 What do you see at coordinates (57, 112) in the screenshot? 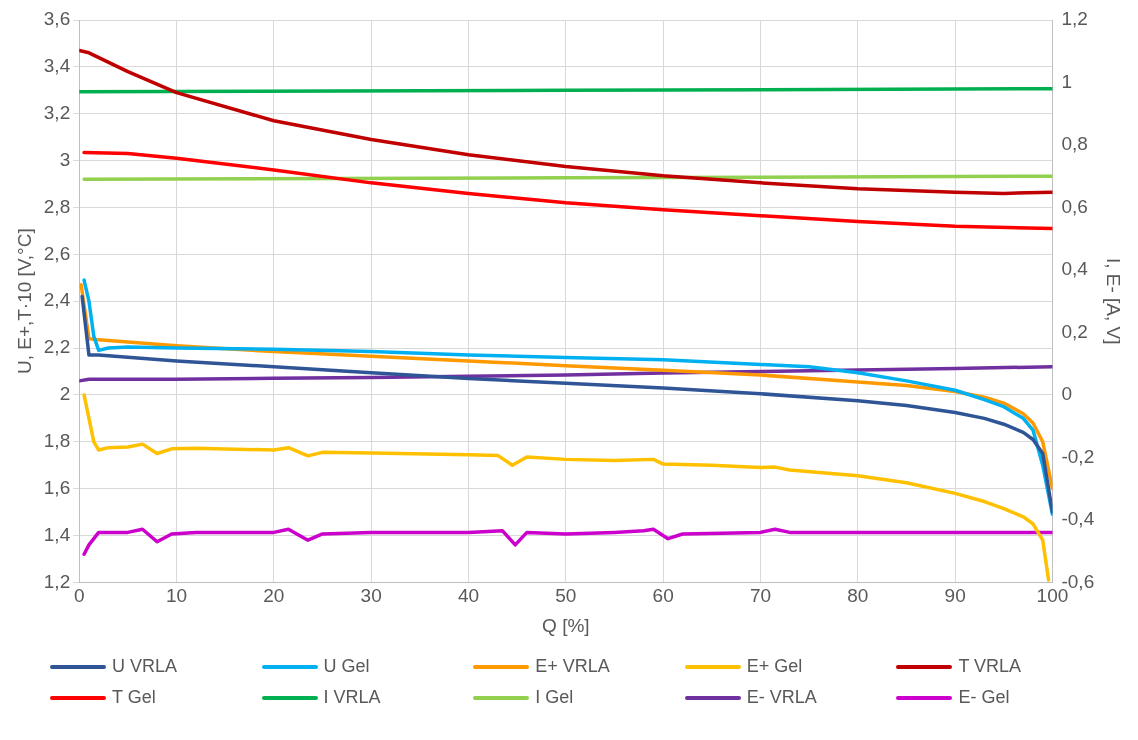
I see `y-tick-label: 3,2` at bounding box center [57, 112].